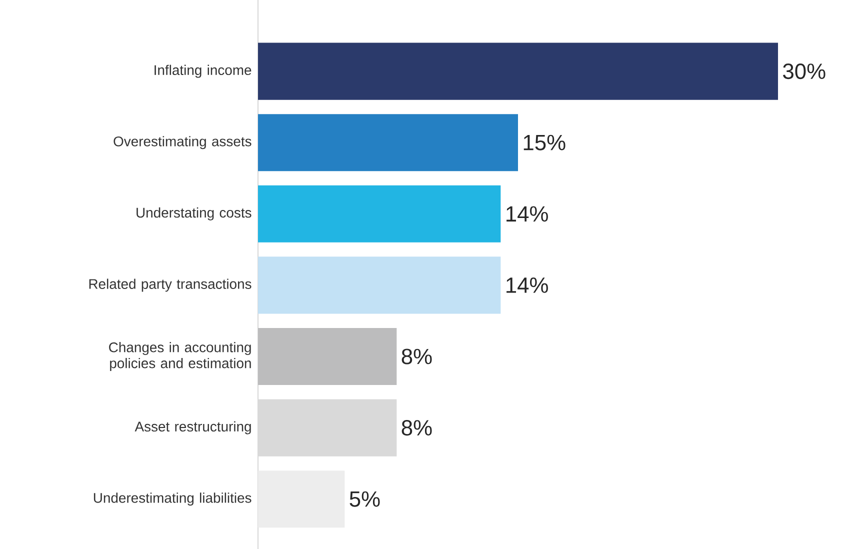  I want to click on y-tick-label: Overestimating assets, so click(183, 143).